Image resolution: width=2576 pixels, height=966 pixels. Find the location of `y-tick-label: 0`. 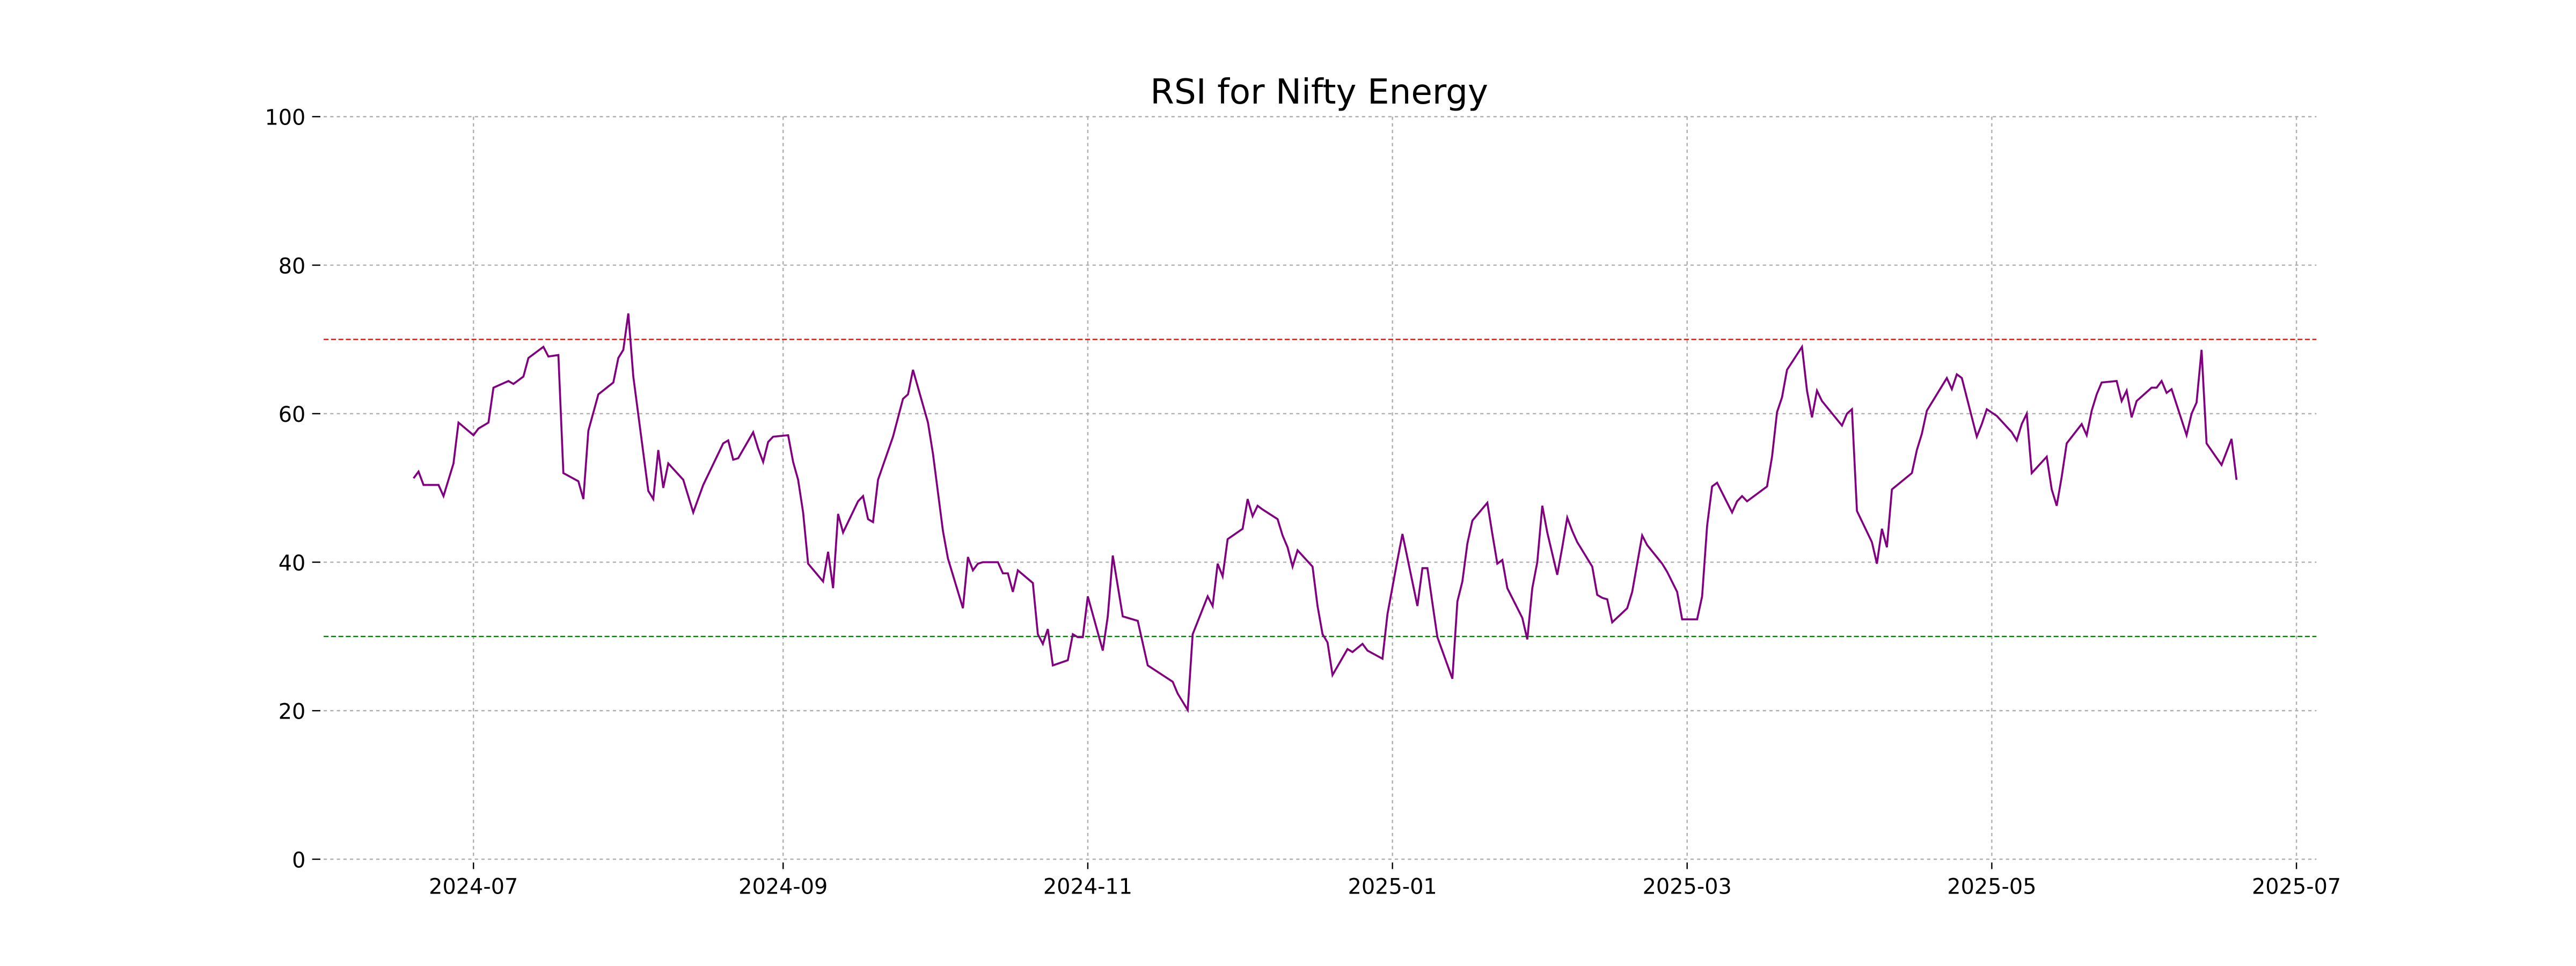

y-tick-label: 0 is located at coordinates (298, 860).